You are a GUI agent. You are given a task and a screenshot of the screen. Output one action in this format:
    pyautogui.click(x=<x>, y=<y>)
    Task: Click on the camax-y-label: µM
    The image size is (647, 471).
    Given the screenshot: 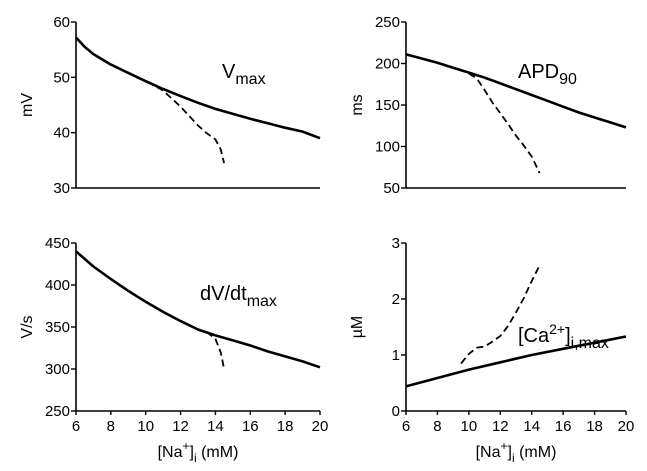 What is the action you would take?
    pyautogui.click(x=357, y=327)
    